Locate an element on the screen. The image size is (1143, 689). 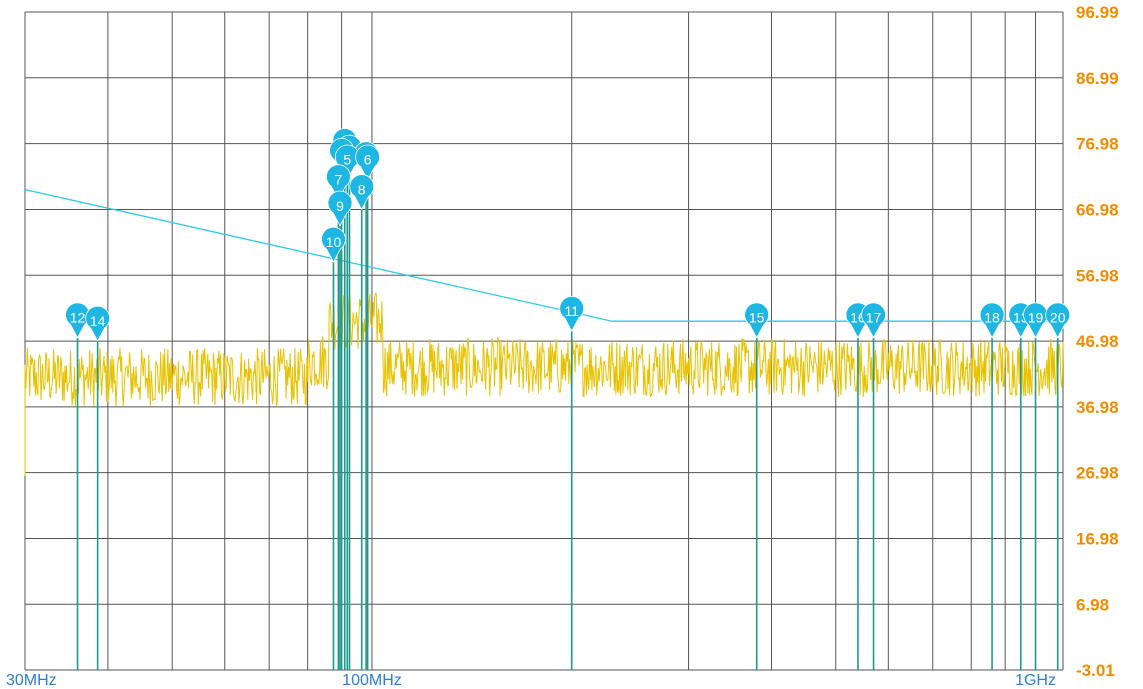
y-tick-label: 86.99 is located at coordinates (1097, 78).